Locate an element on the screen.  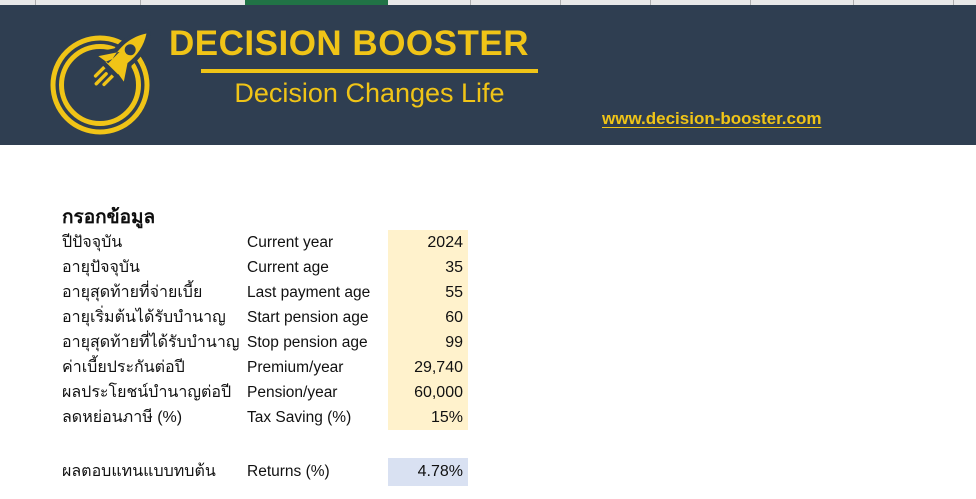
value-cell: 60 is located at coordinates (428, 317).